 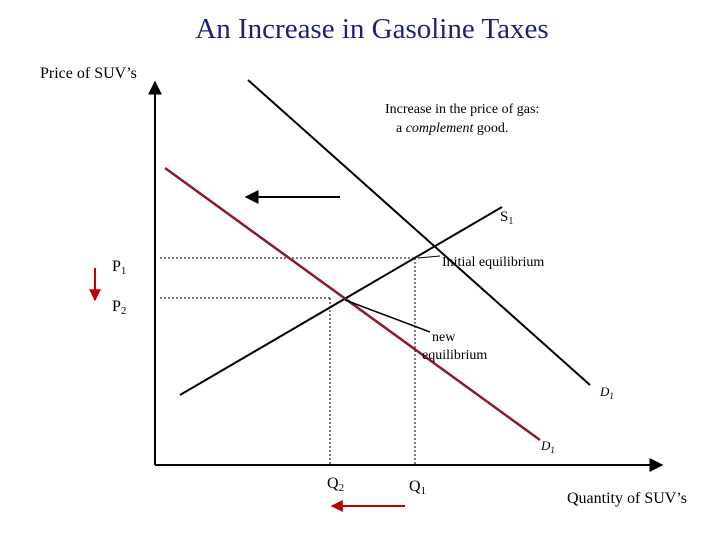 I want to click on supply-label: S1, so click(x=506, y=218).